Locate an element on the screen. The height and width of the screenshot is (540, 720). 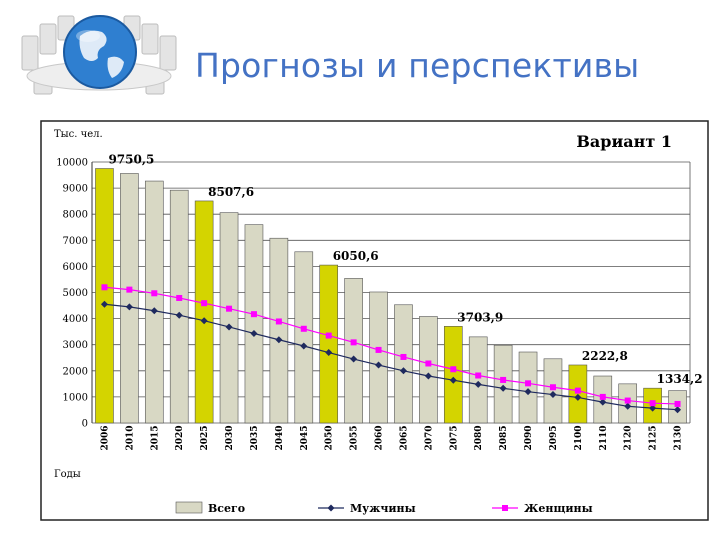
x-tick-label: 2050 is located at coordinates (330, 437).